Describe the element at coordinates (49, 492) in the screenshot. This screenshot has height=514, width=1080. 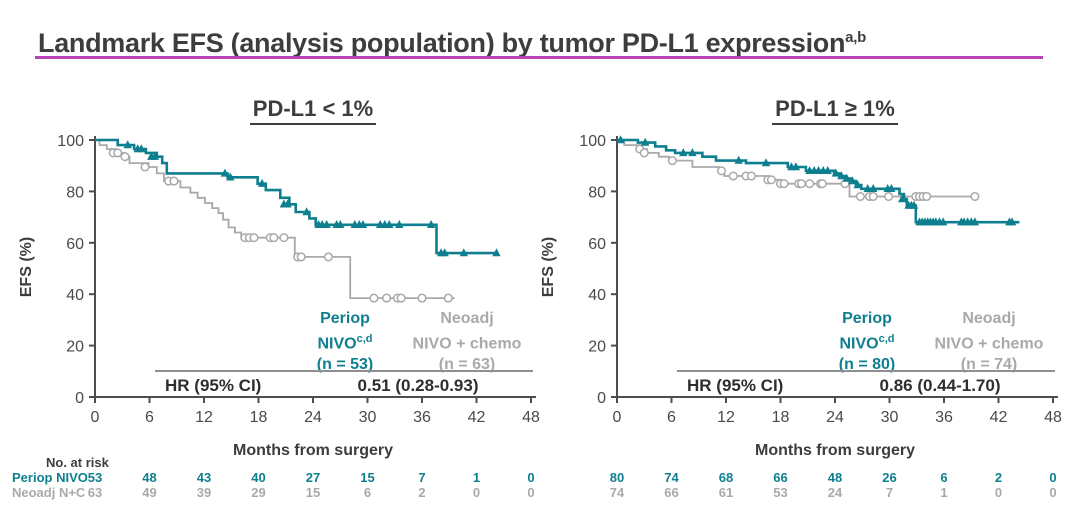
I see `risk-row-label-neoadj-nc: Neoadj N+C` at that location.